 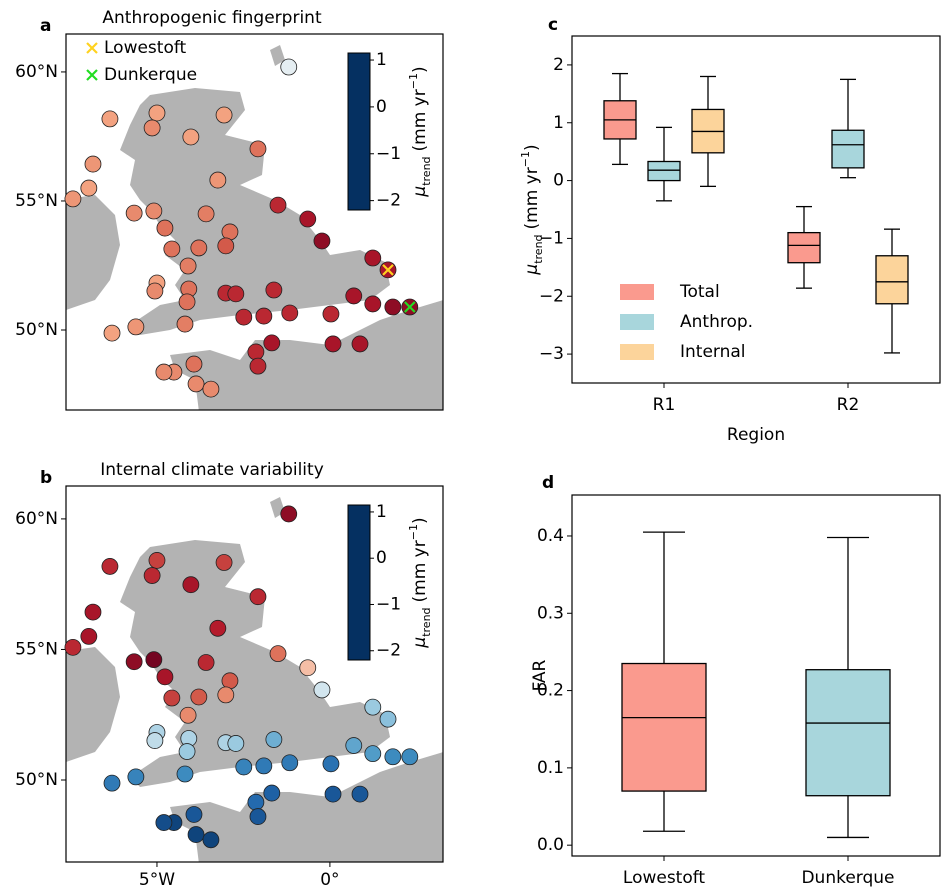 I want to click on x-tick-label: Lowestoft, so click(x=664, y=878).